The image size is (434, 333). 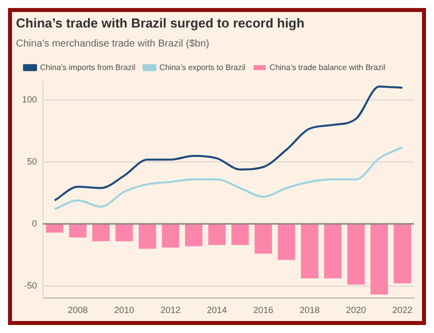 What do you see at coordinates (170, 310) in the screenshot?
I see `x-tick-label: 2012` at bounding box center [170, 310].